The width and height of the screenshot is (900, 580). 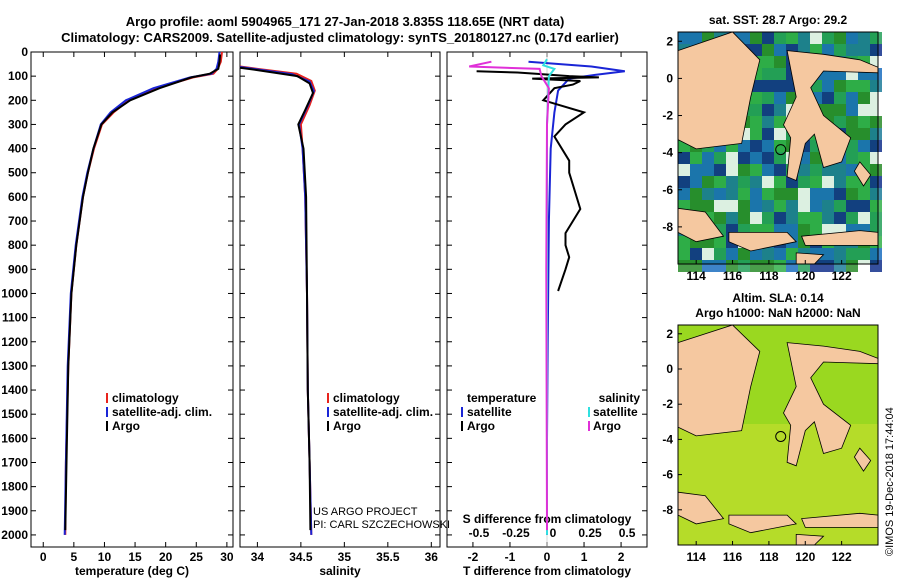 I want to click on temperature-xtick-label: 20, so click(x=166, y=557).